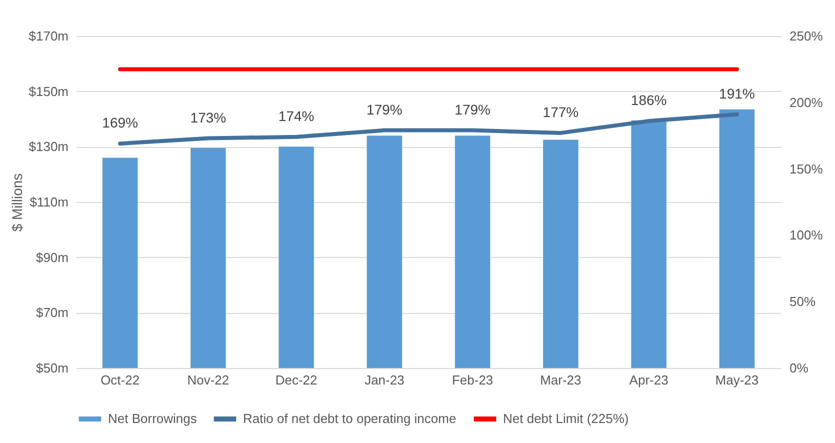 This screenshot has height=443, width=835. What do you see at coordinates (153, 418) in the screenshot?
I see `legend-label: Net Borrowings` at bounding box center [153, 418].